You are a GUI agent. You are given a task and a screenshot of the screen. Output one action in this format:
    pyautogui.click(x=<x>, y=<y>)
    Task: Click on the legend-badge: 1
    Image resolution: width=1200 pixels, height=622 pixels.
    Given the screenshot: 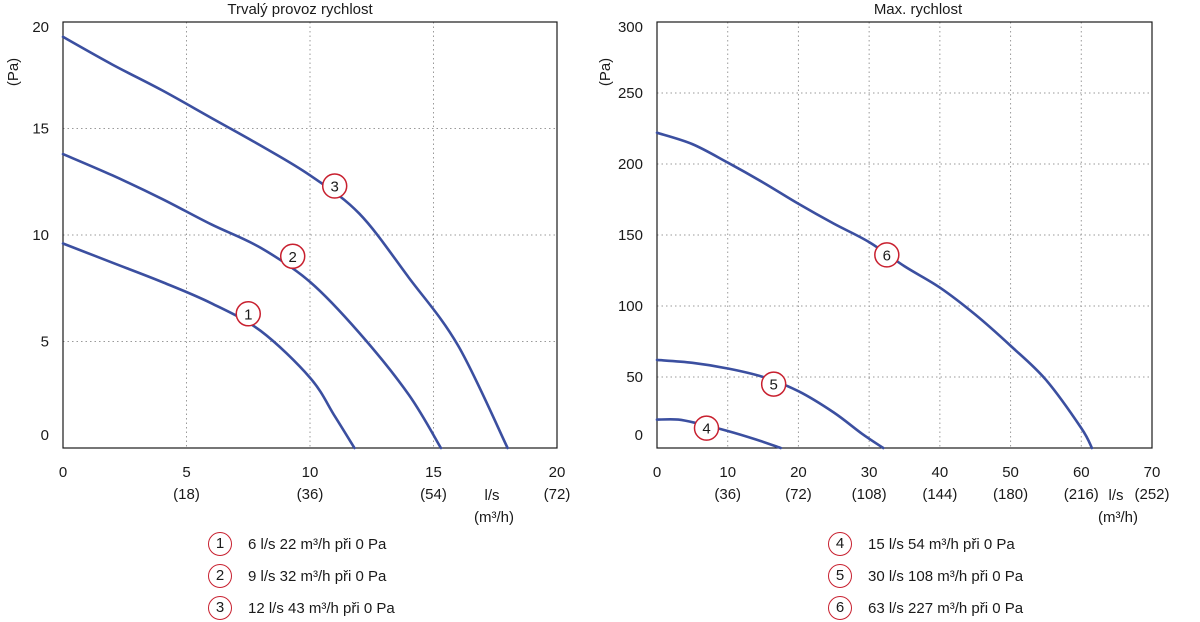 What is the action you would take?
    pyautogui.click(x=220, y=544)
    